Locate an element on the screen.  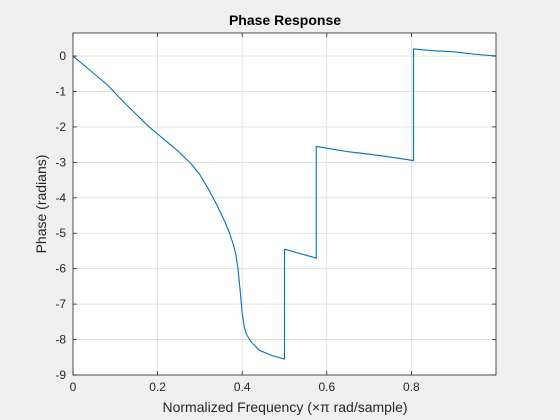
y-tick-label: -3 is located at coordinates (60, 162).